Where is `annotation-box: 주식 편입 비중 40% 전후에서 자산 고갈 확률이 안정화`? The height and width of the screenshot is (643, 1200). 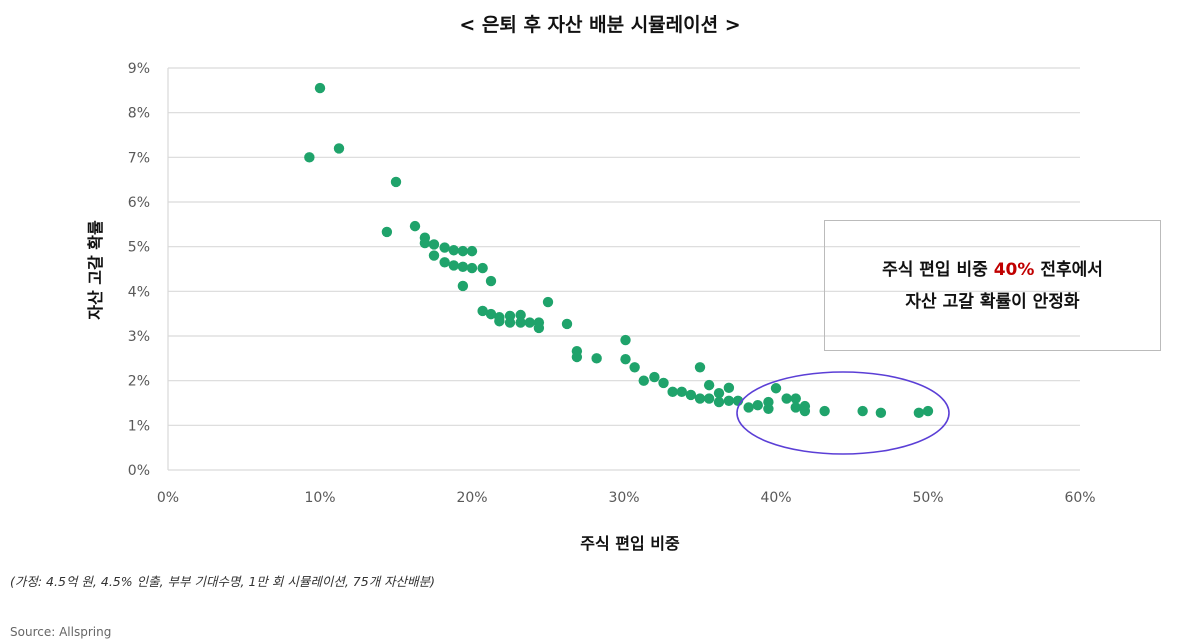 annotation-box: 주식 편입 비중 40% 전후에서 자산 고갈 확률이 안정화 is located at coordinates (992, 285).